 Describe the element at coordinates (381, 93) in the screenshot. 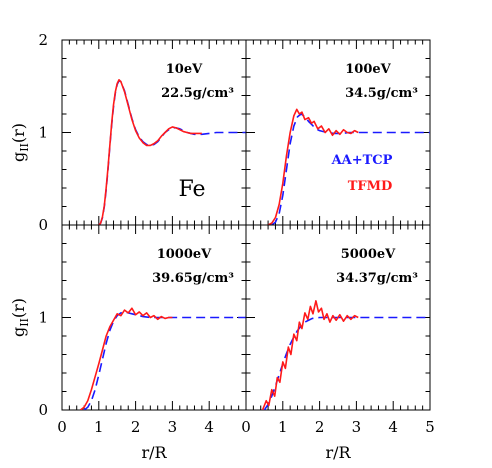

I see `panel-density-label: 34.5g/cm³` at that location.